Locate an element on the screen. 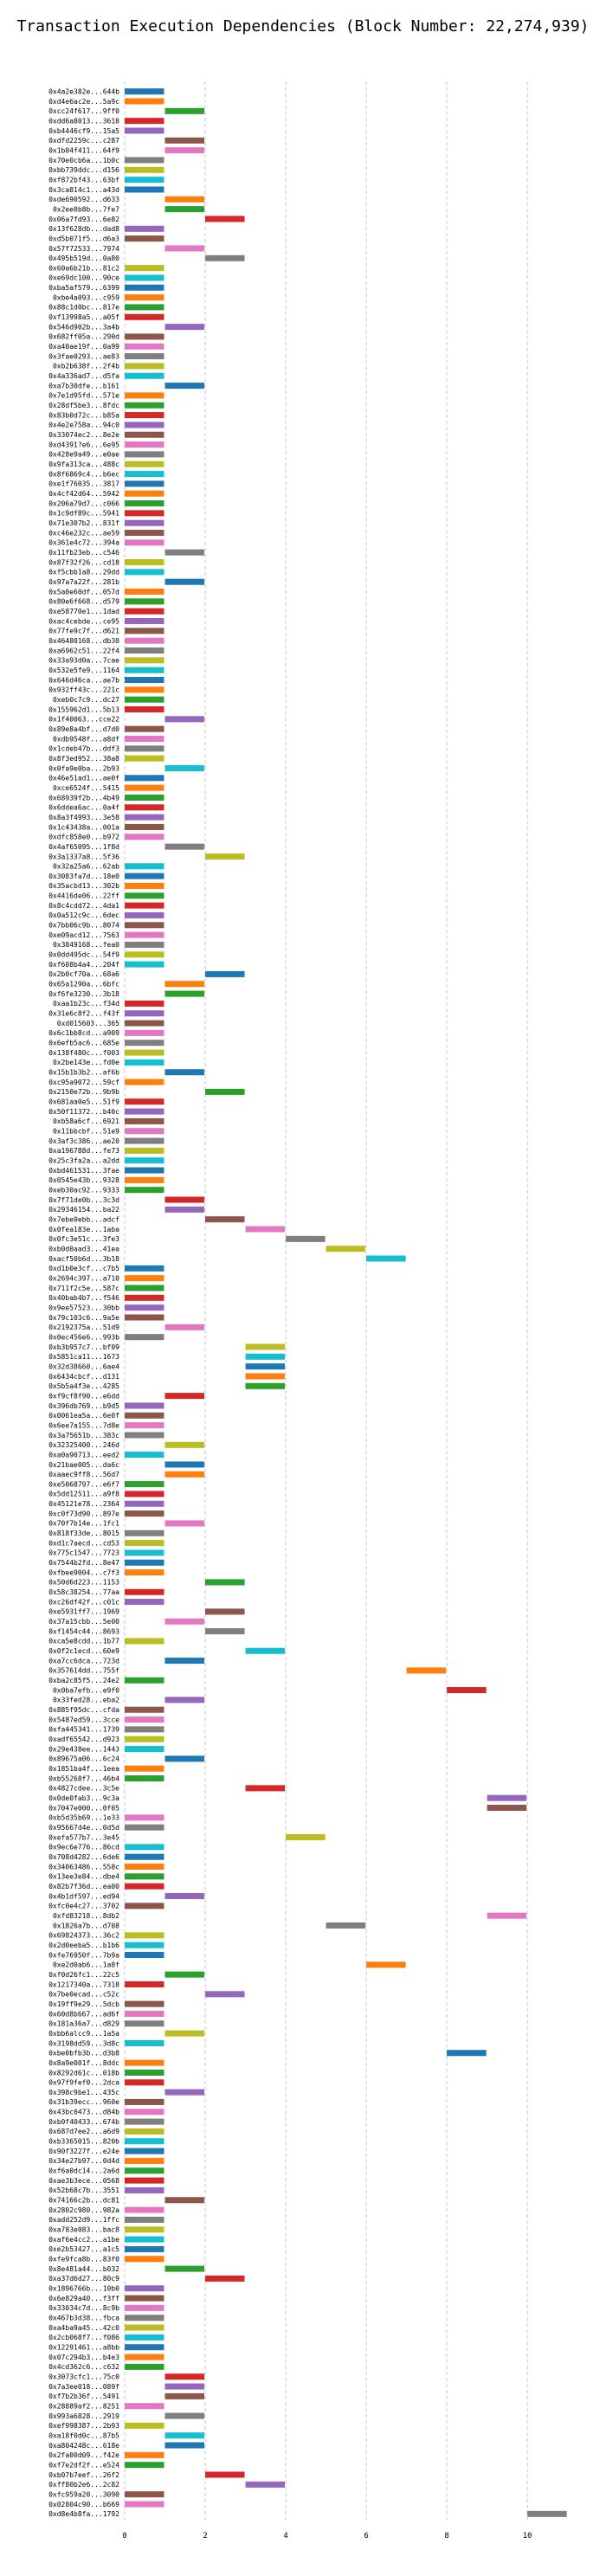  y-tick-label: 0xe58770e1...1dad is located at coordinates (83, 611).